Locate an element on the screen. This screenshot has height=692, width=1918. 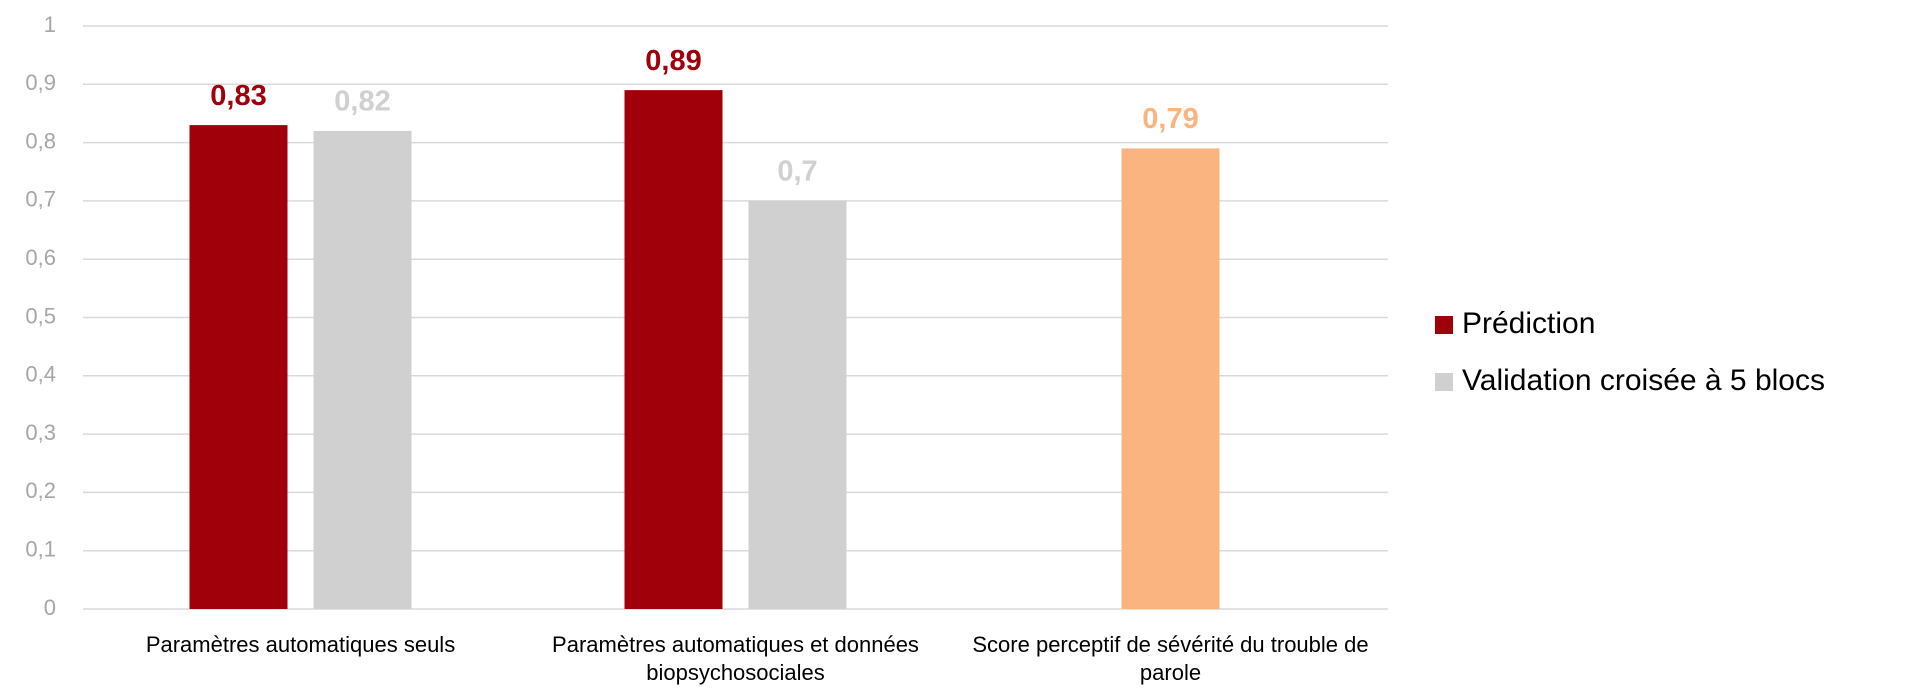
value-label: 0,83 is located at coordinates (238, 96).